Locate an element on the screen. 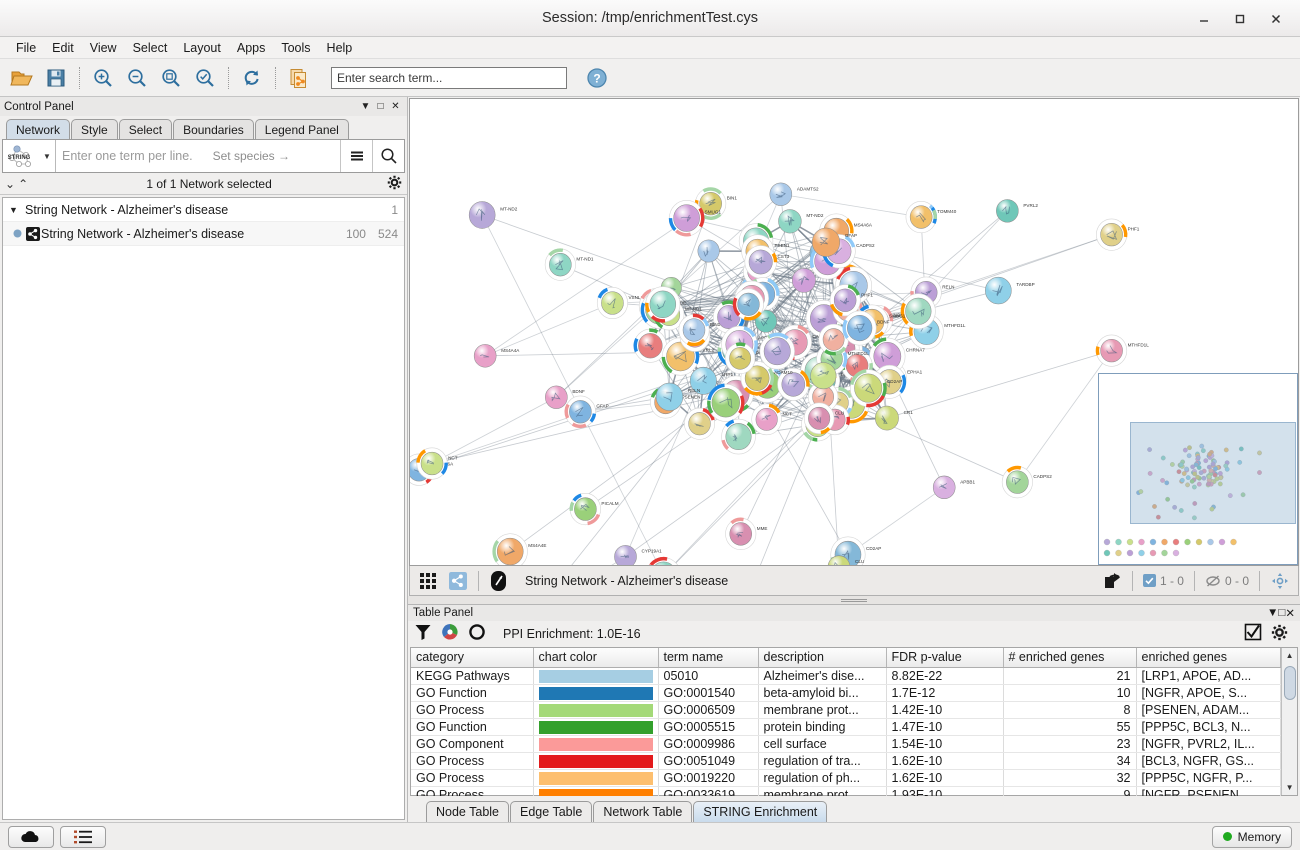 Image resolution: width=1300 pixels, height=850 pixels. memory-button: Memory is located at coordinates (1251, 836).